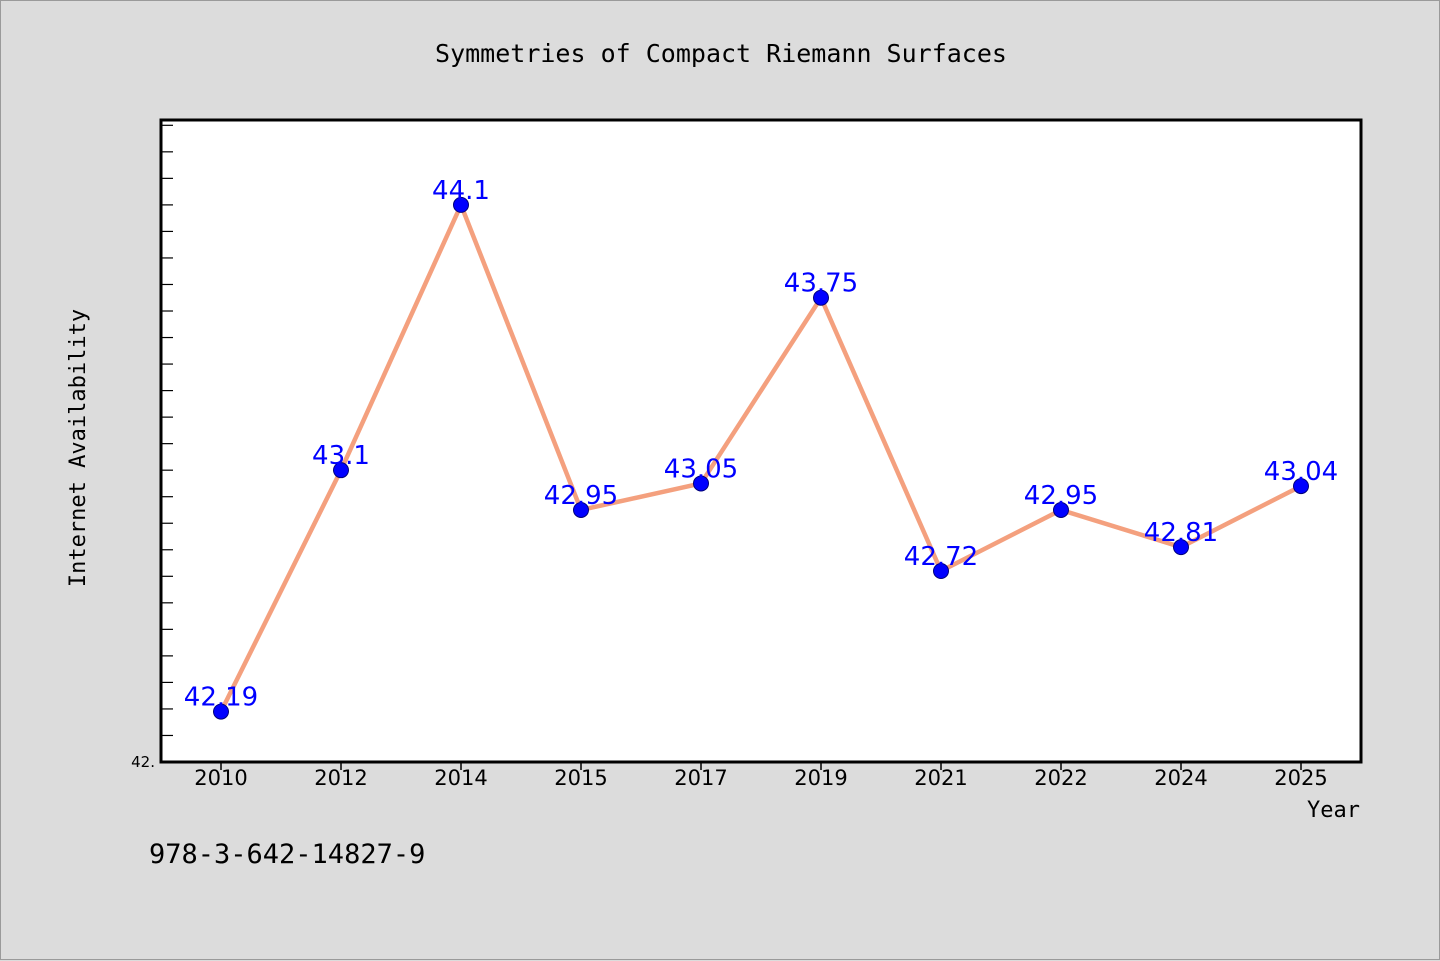 Image resolution: width=1440 pixels, height=961 pixels. Describe the element at coordinates (1333, 810) in the screenshot. I see `x-axis-label: Year` at that location.